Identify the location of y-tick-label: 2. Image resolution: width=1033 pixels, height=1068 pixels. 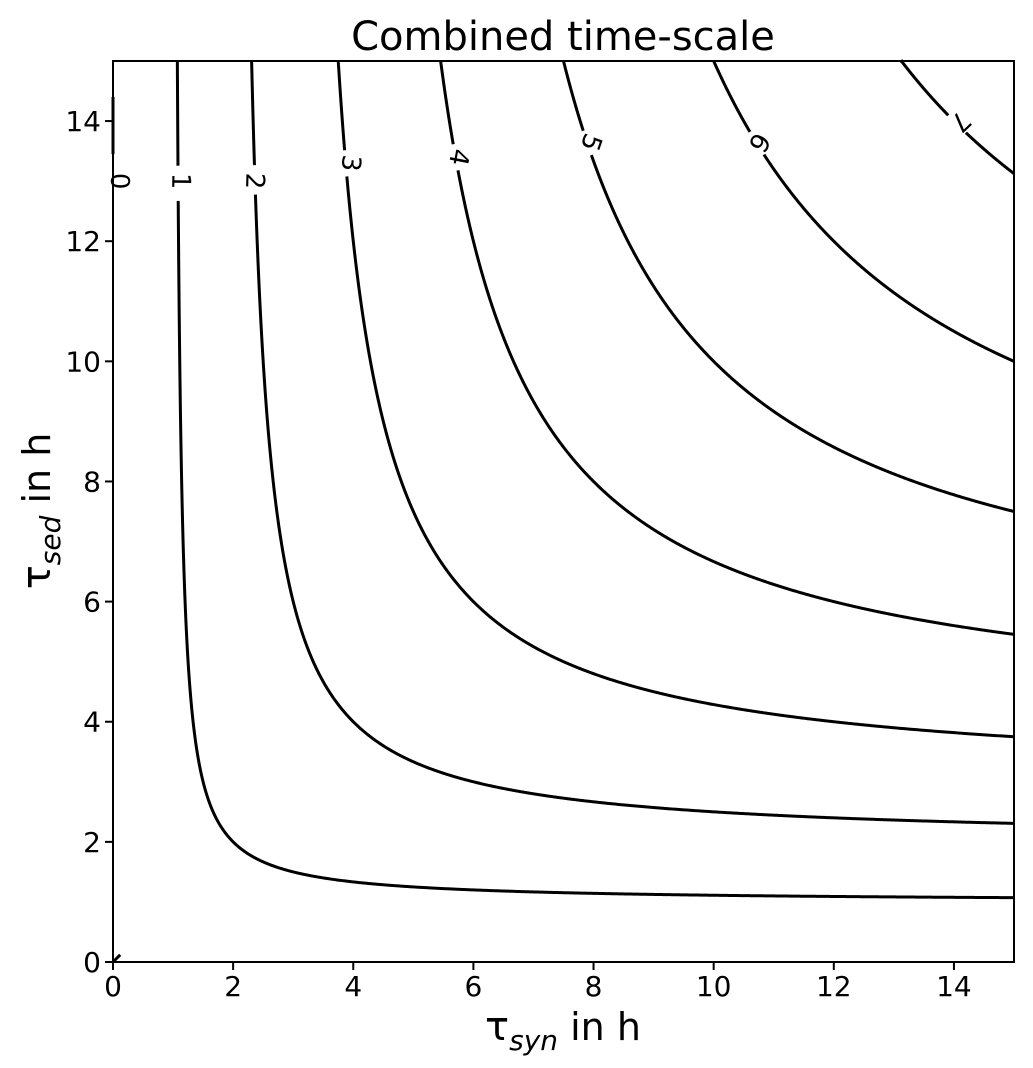
(92, 842).